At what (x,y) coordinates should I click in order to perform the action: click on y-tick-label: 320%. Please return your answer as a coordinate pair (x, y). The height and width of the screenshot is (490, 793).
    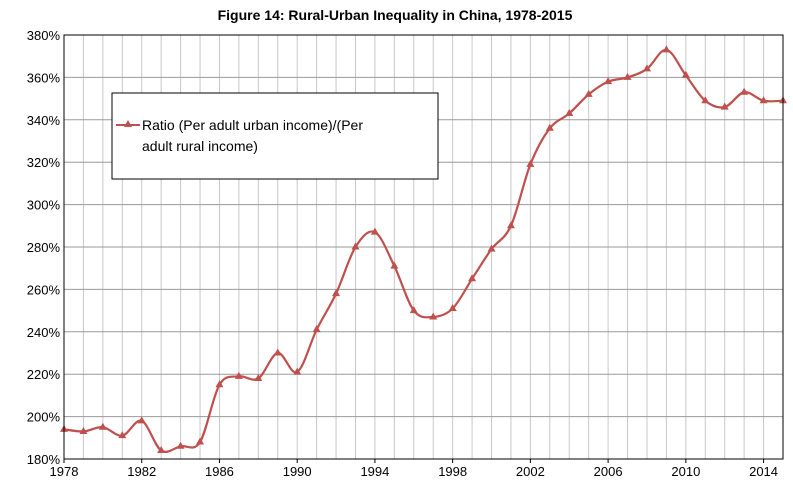
    Looking at the image, I should click on (44, 162).